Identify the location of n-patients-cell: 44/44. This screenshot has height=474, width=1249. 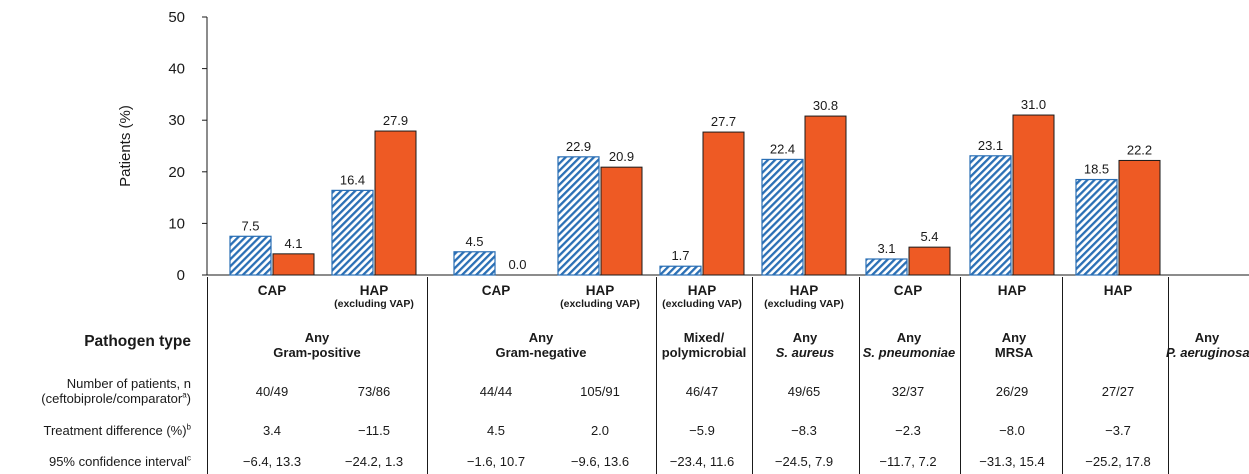
(496, 391).